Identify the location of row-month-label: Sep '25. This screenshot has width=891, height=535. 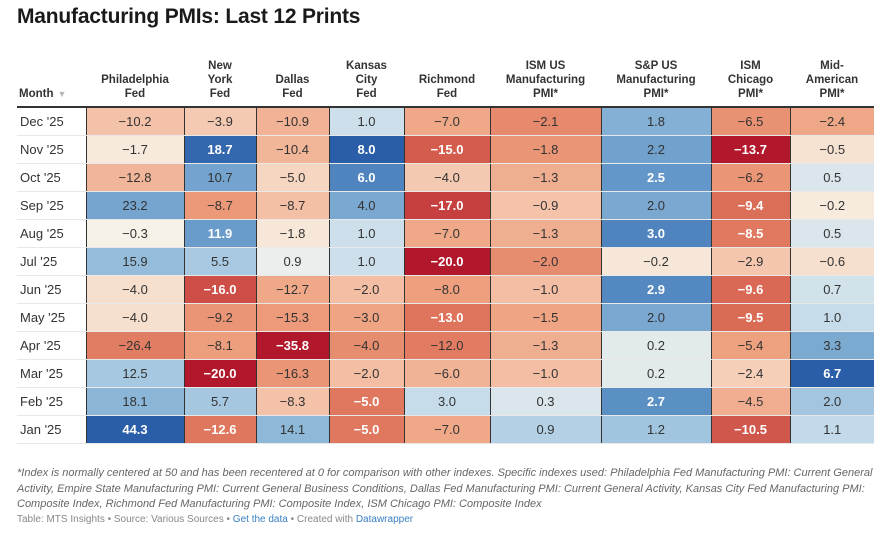
(51, 205).